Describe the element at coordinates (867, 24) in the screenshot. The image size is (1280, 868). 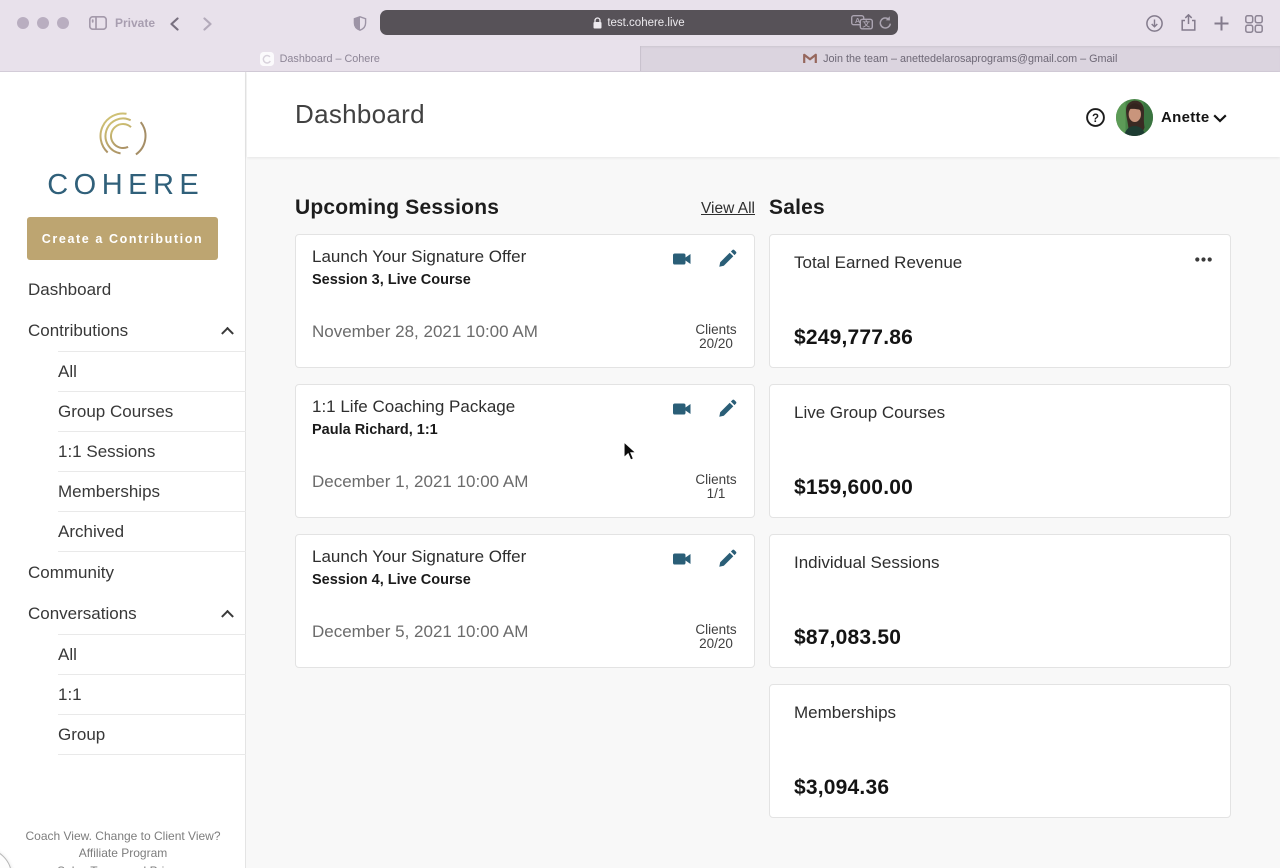
I see `svg-text: 文` at that location.